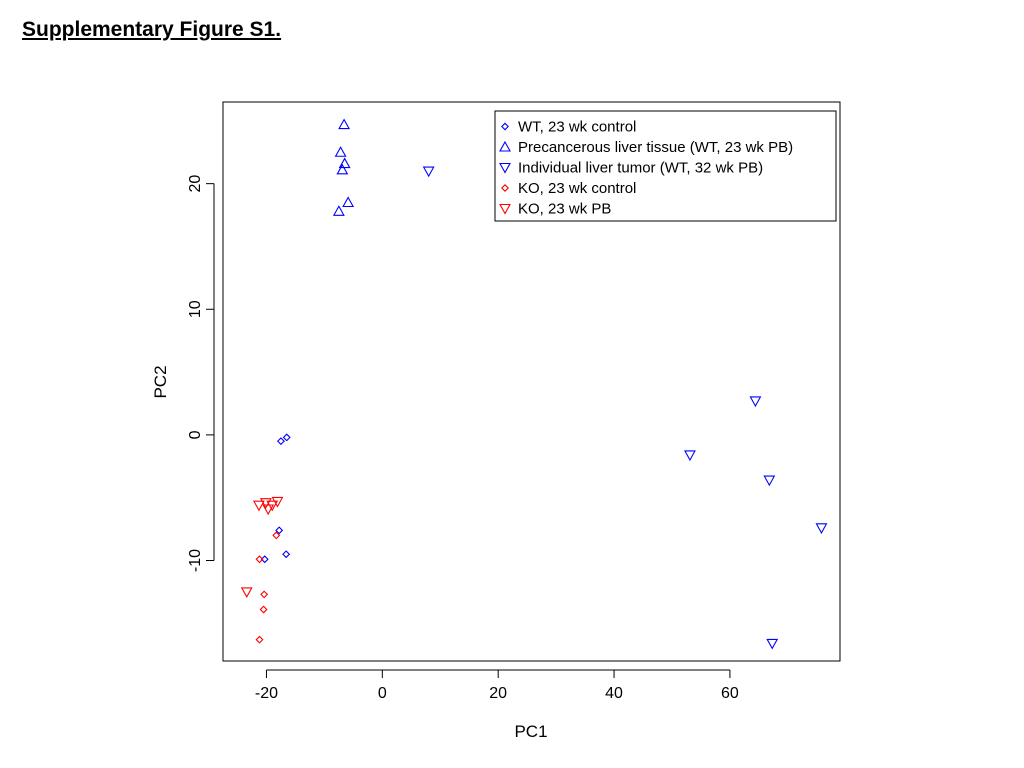 The width and height of the screenshot is (1024, 768). Describe the element at coordinates (382, 693) in the screenshot. I see `x-tick-label: 0` at that location.